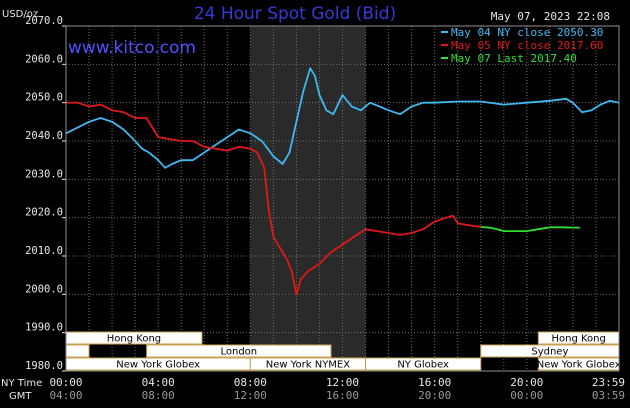 The image size is (630, 408). What do you see at coordinates (550, 16) in the screenshot?
I see `timestamp: May 07, 2023 22:08` at bounding box center [550, 16].